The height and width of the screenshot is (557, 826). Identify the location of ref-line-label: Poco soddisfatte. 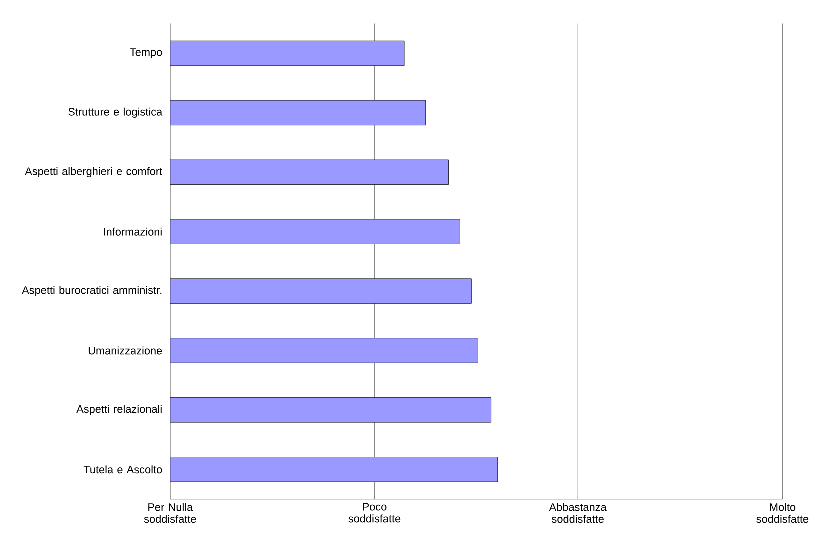
(374, 513).